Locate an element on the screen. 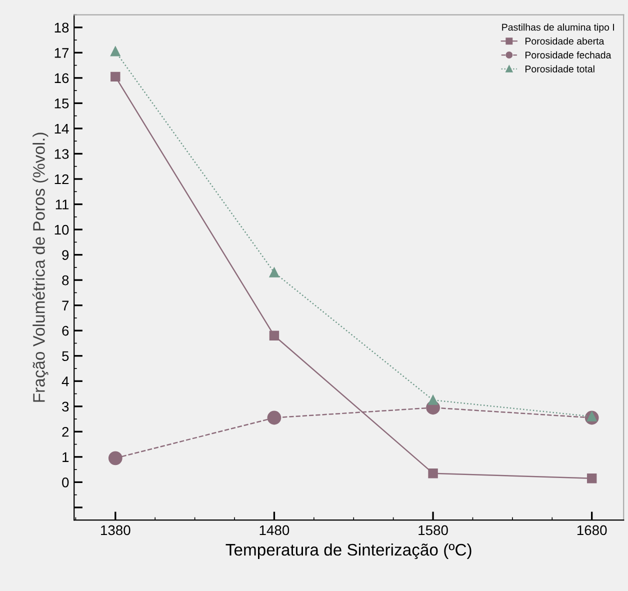 The image size is (628, 591). y-tick-label: 17 is located at coordinates (61, 53).